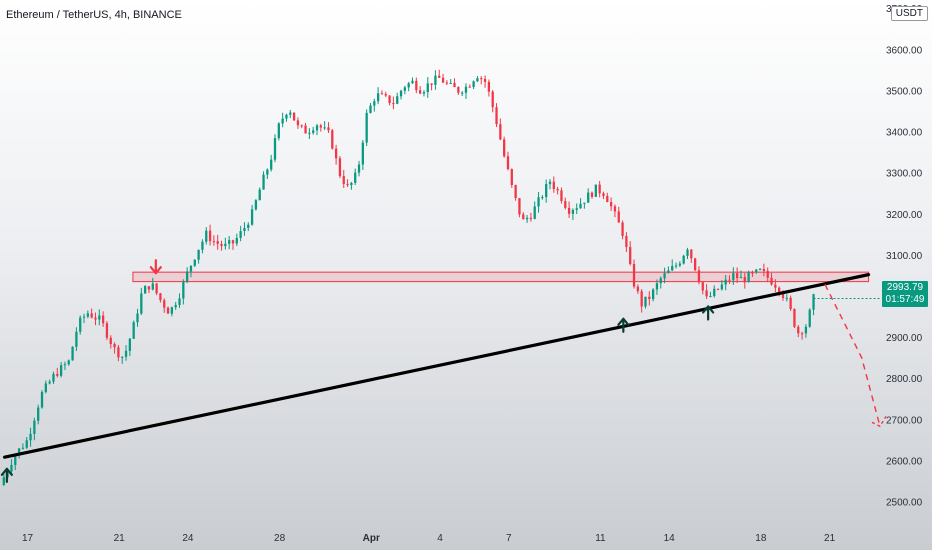 The height and width of the screenshot is (550, 932). Describe the element at coordinates (501, 277) in the screenshot. I see `resistance-zone` at that location.